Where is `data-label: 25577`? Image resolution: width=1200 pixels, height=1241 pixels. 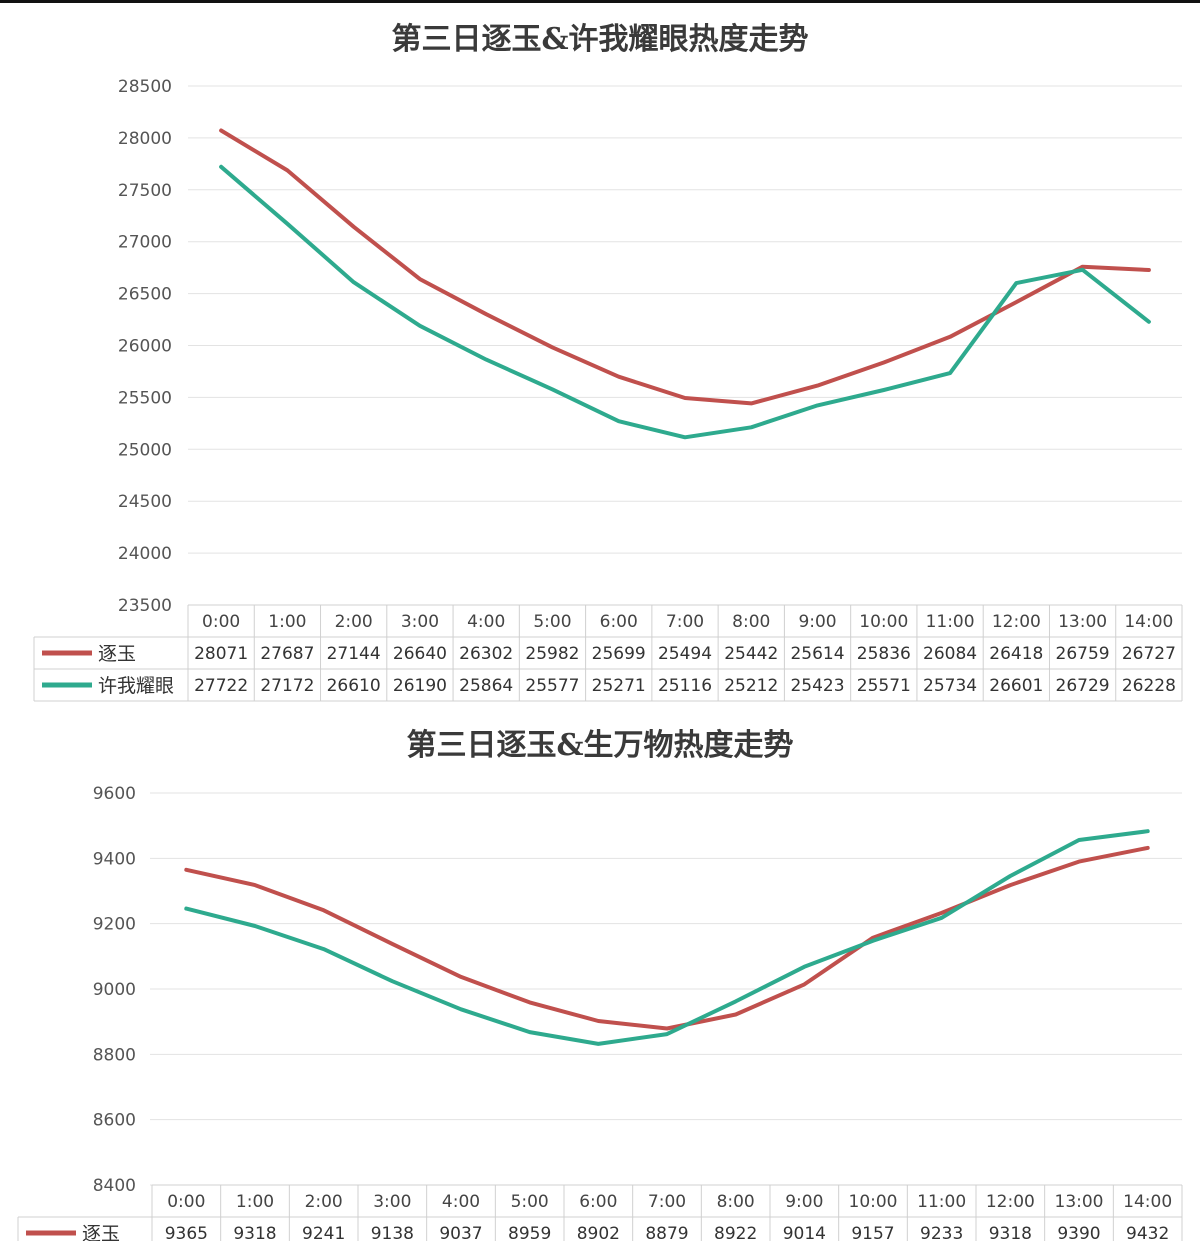 data-label: 25577 is located at coordinates (552, 686).